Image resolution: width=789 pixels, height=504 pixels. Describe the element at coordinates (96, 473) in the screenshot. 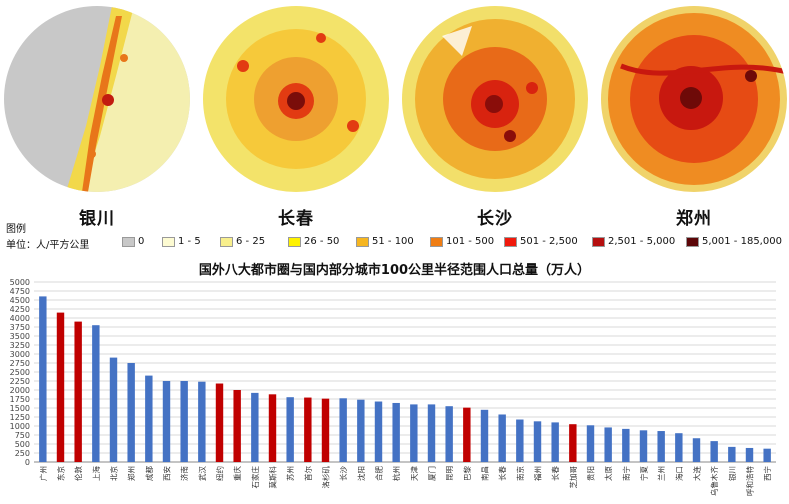

I see `x-tick-label: 上海` at that location.